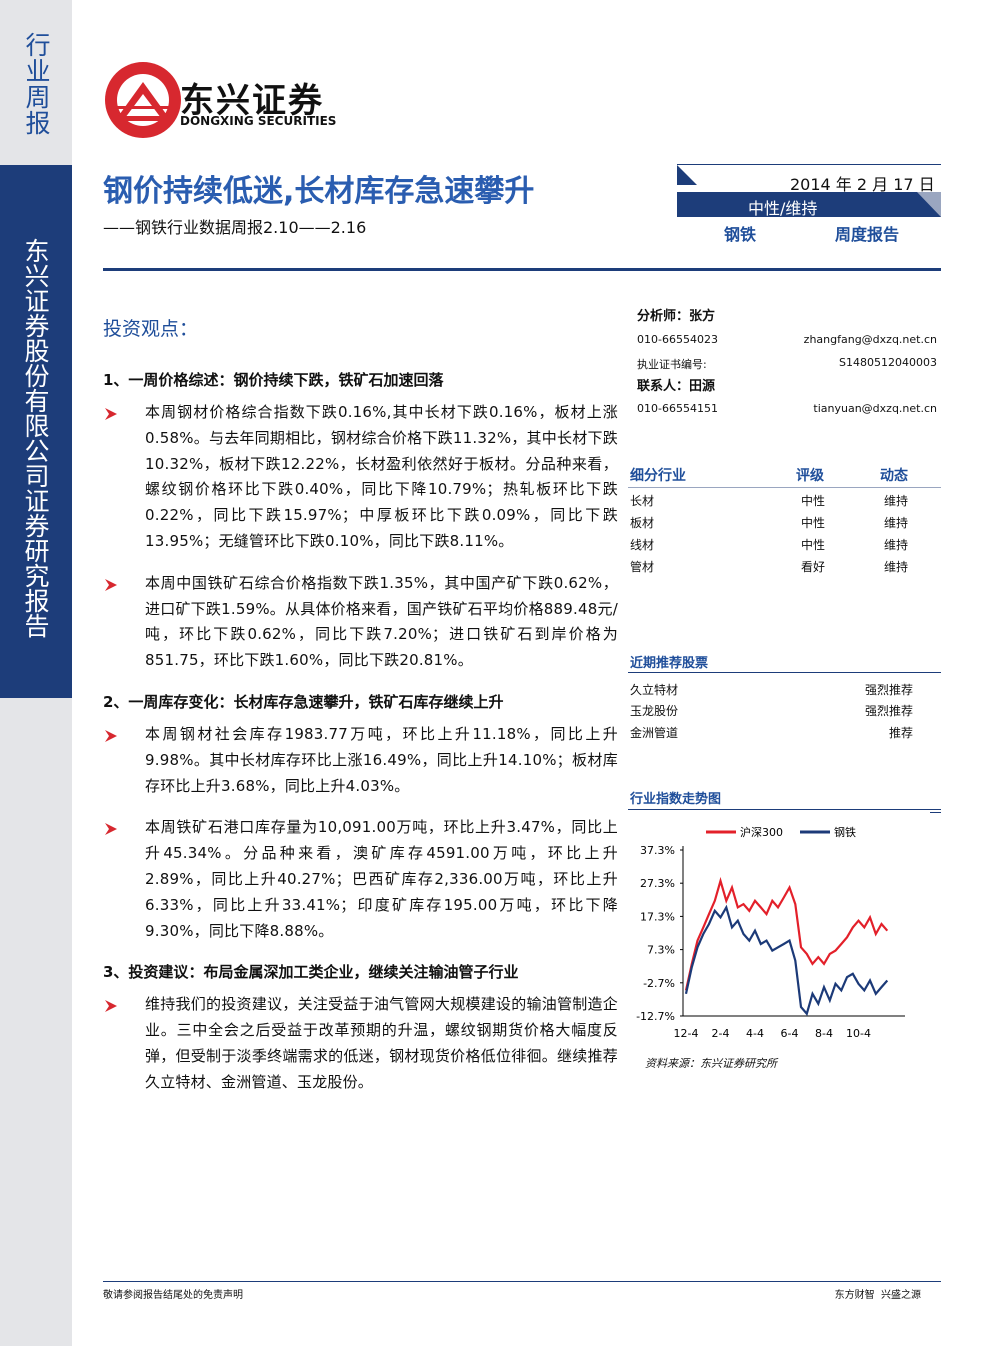  What do you see at coordinates (658, 476) in the screenshot?
I see `ratings-header: 细分行业` at bounding box center [658, 476].